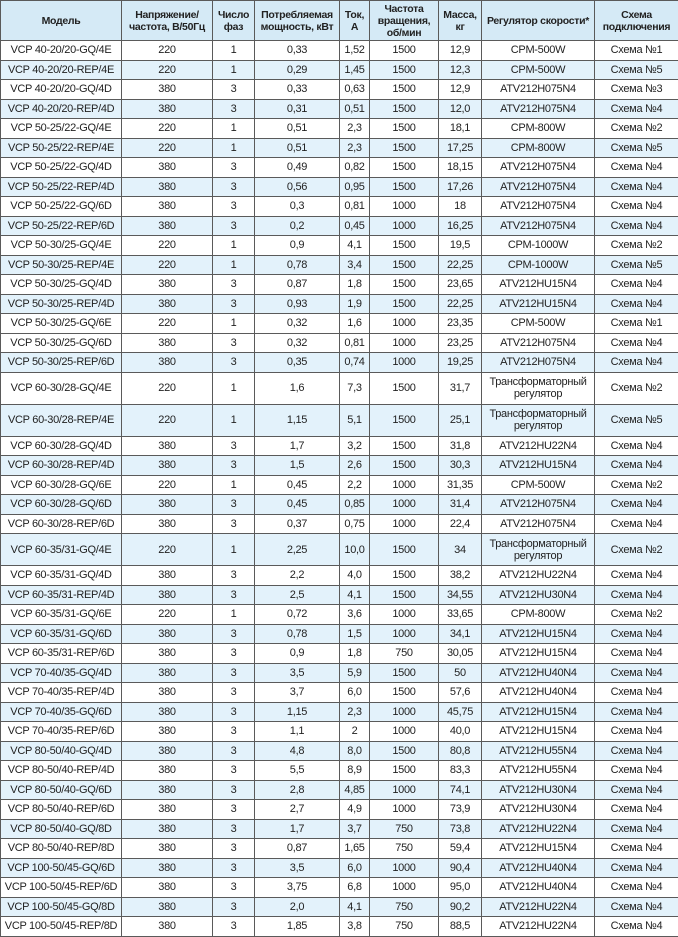 The height and width of the screenshot is (937, 678). Describe the element at coordinates (61, 693) in the screenshot. I see `cell-model: VCP 70-40/35-REP/4D` at that location.